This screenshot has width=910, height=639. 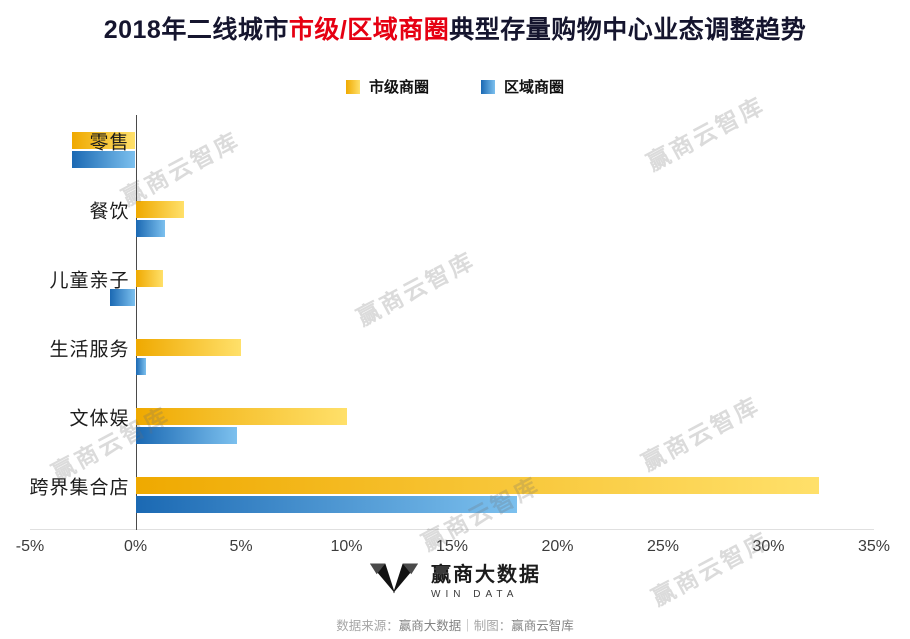 What do you see at coordinates (186, 435) in the screenshot?
I see `bar-district-culture-ent` at bounding box center [186, 435].